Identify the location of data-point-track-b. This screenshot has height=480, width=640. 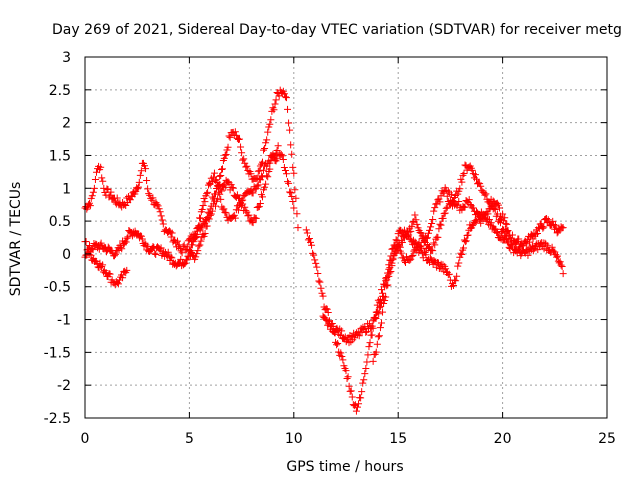
(86, 241).